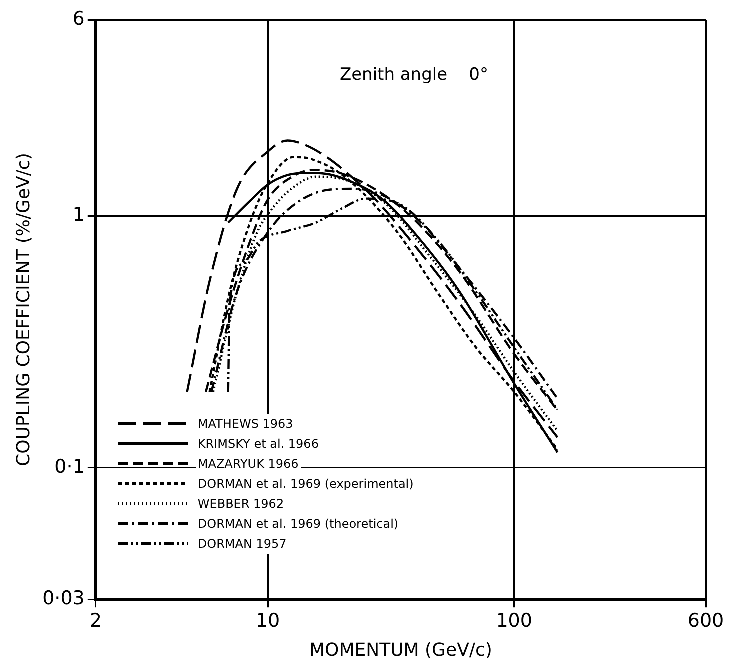 The width and height of the screenshot is (736, 671). I want to click on x-axis-title: MOMENTUM (GeV/c), so click(401, 650).